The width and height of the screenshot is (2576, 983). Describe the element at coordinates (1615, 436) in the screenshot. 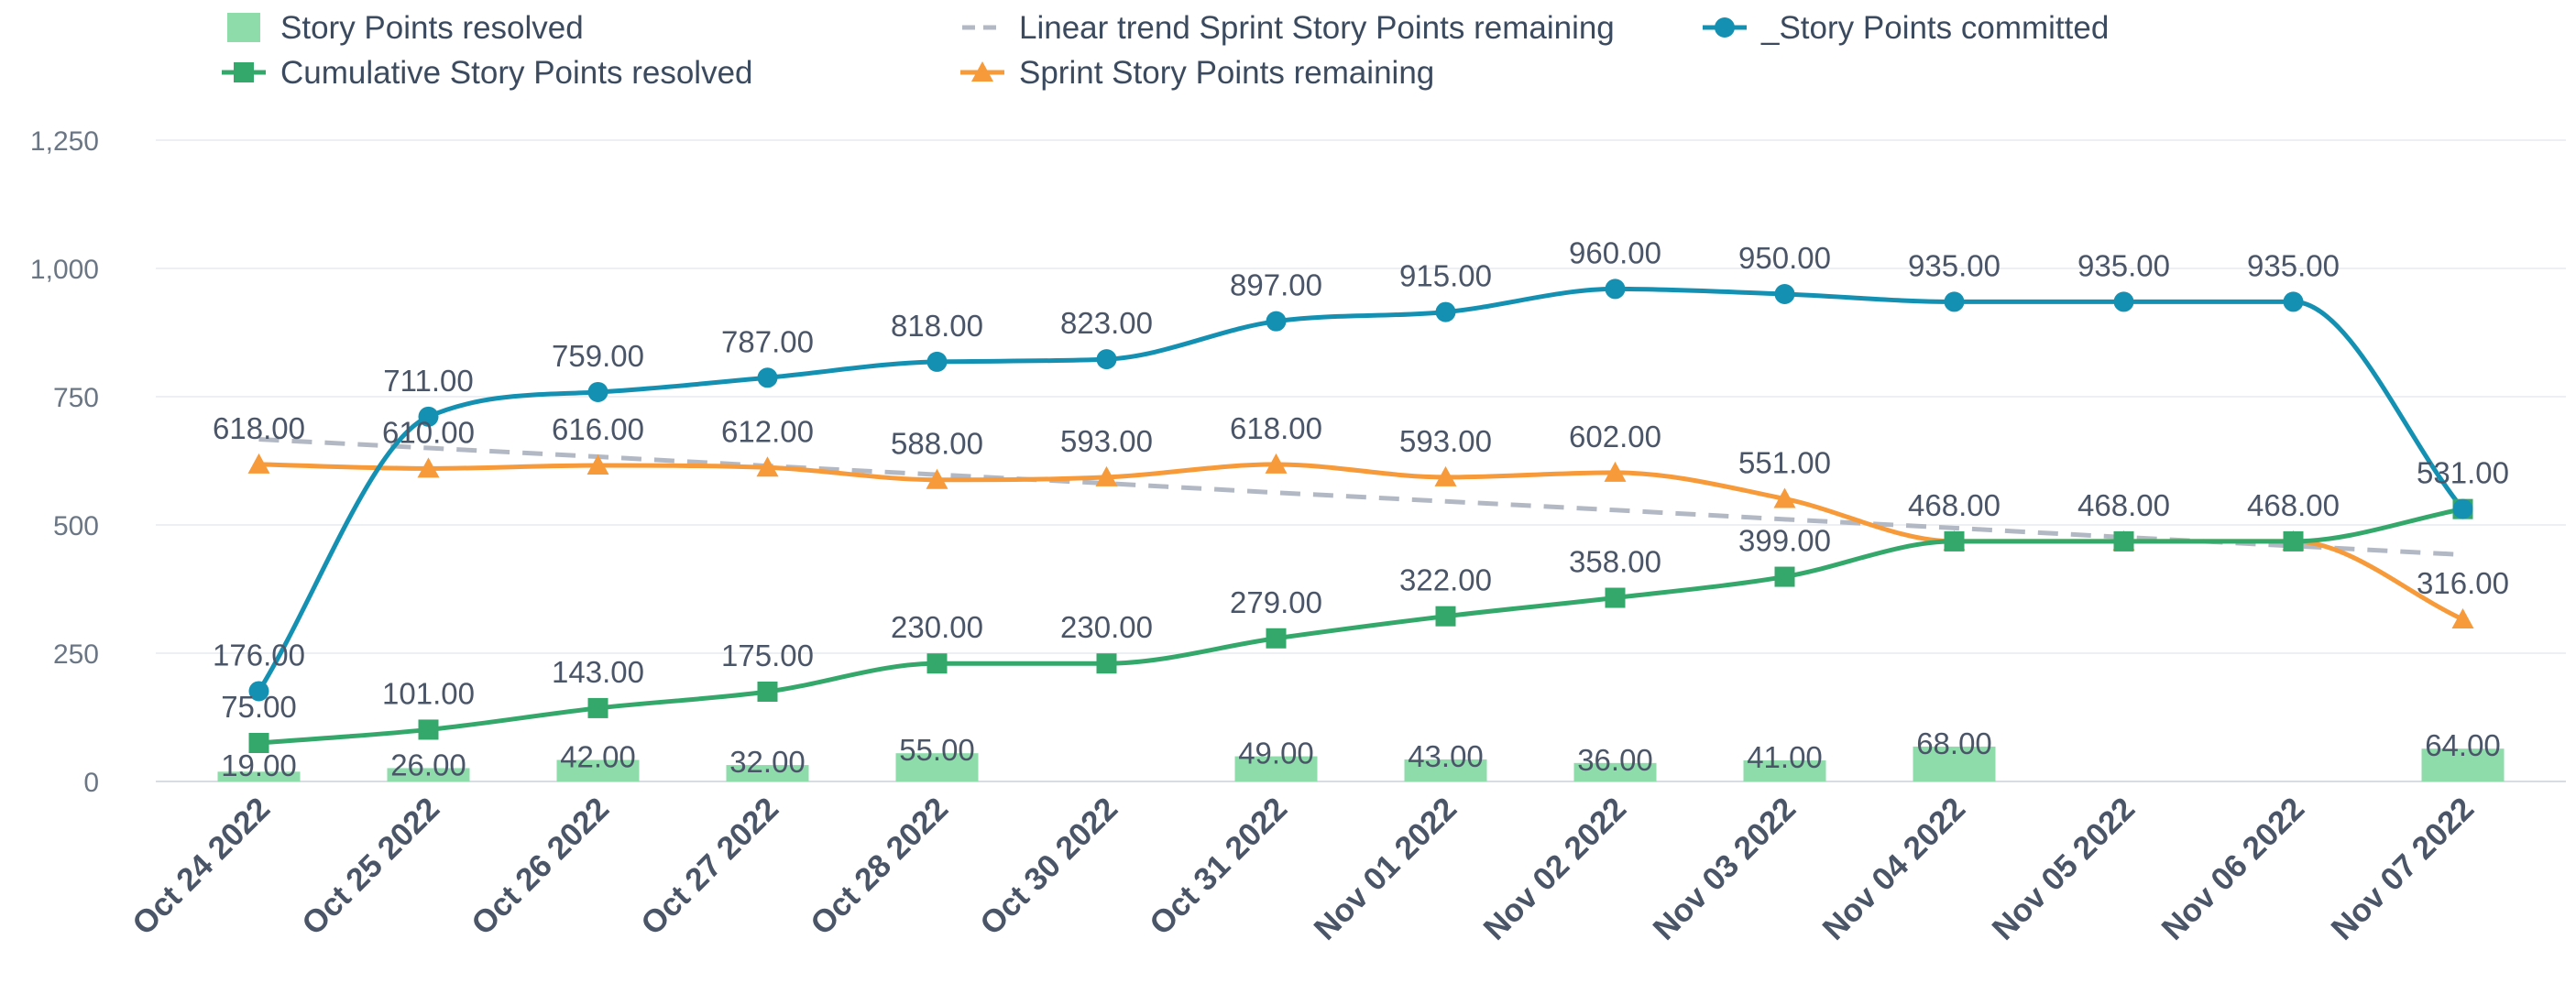

I see `data-label: 602.00` at that location.